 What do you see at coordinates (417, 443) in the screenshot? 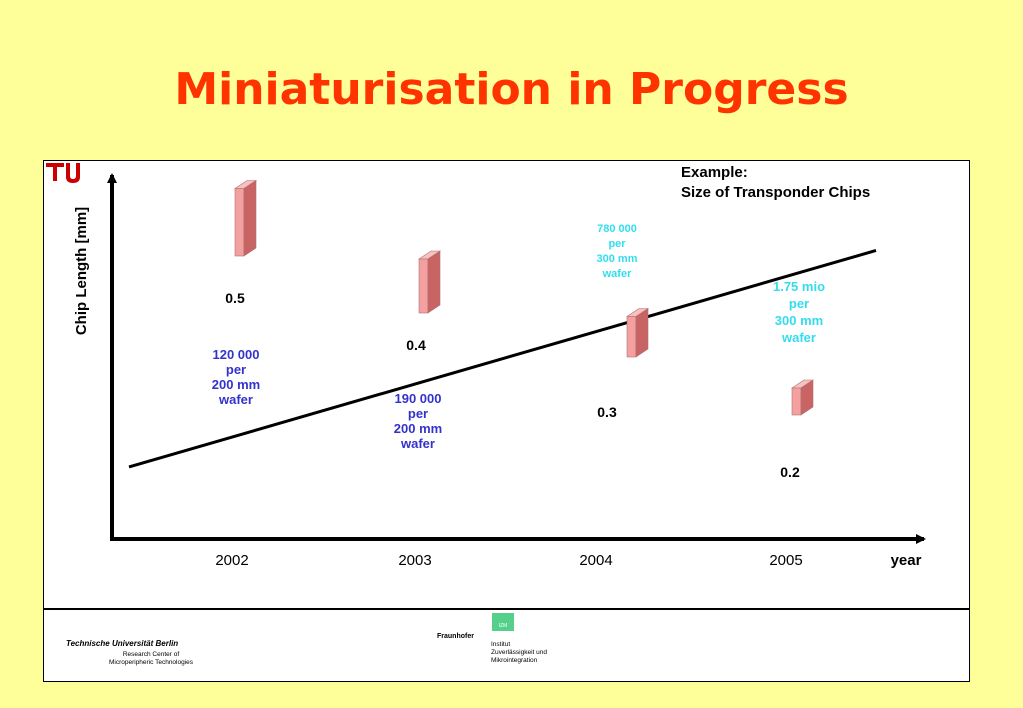
I see `wafer-note-1-line-3: wafer` at bounding box center [417, 443].